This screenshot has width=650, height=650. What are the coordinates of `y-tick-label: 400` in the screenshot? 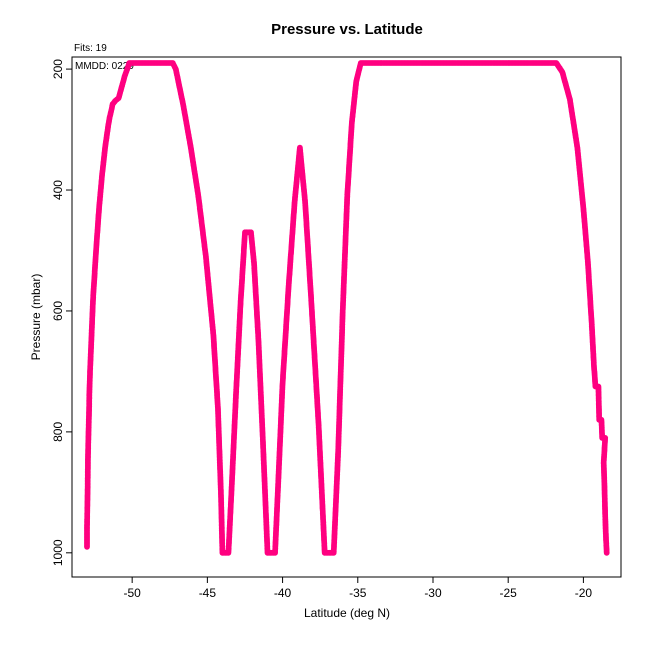 It's located at (58, 190).